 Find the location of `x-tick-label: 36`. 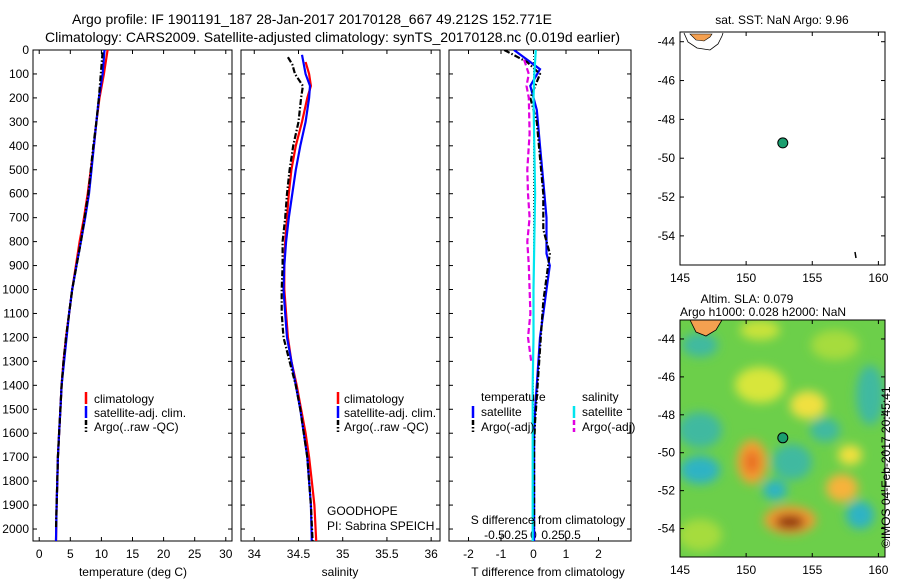

x-tick-label: 36 is located at coordinates (431, 554).